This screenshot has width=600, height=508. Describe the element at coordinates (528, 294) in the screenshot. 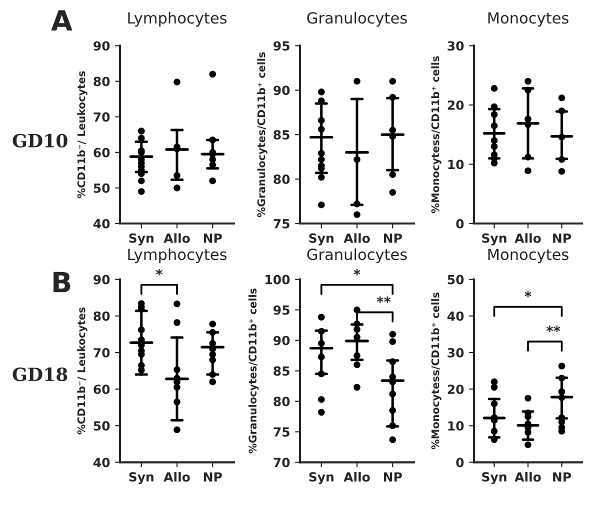

I see `annotation: *` at that location.